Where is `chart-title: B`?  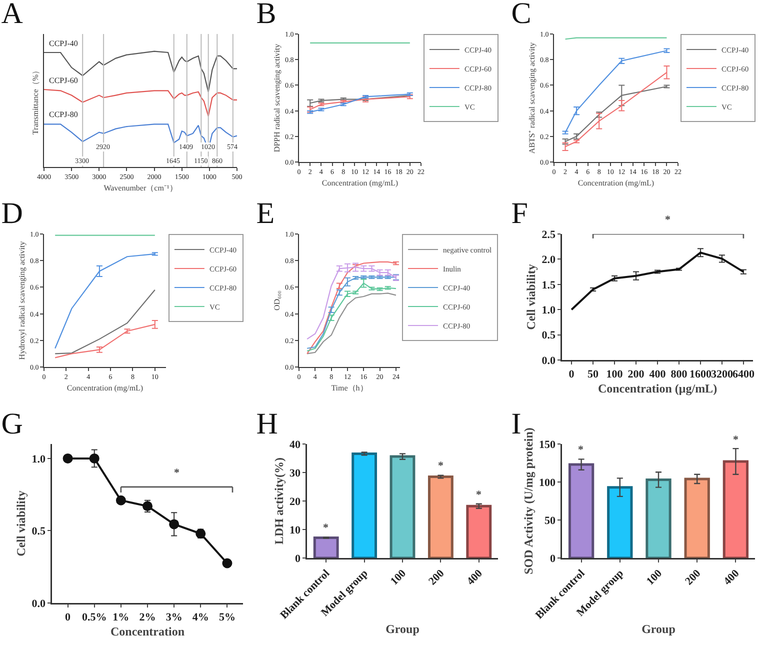
chart-title: B is located at coordinates (266, 15).